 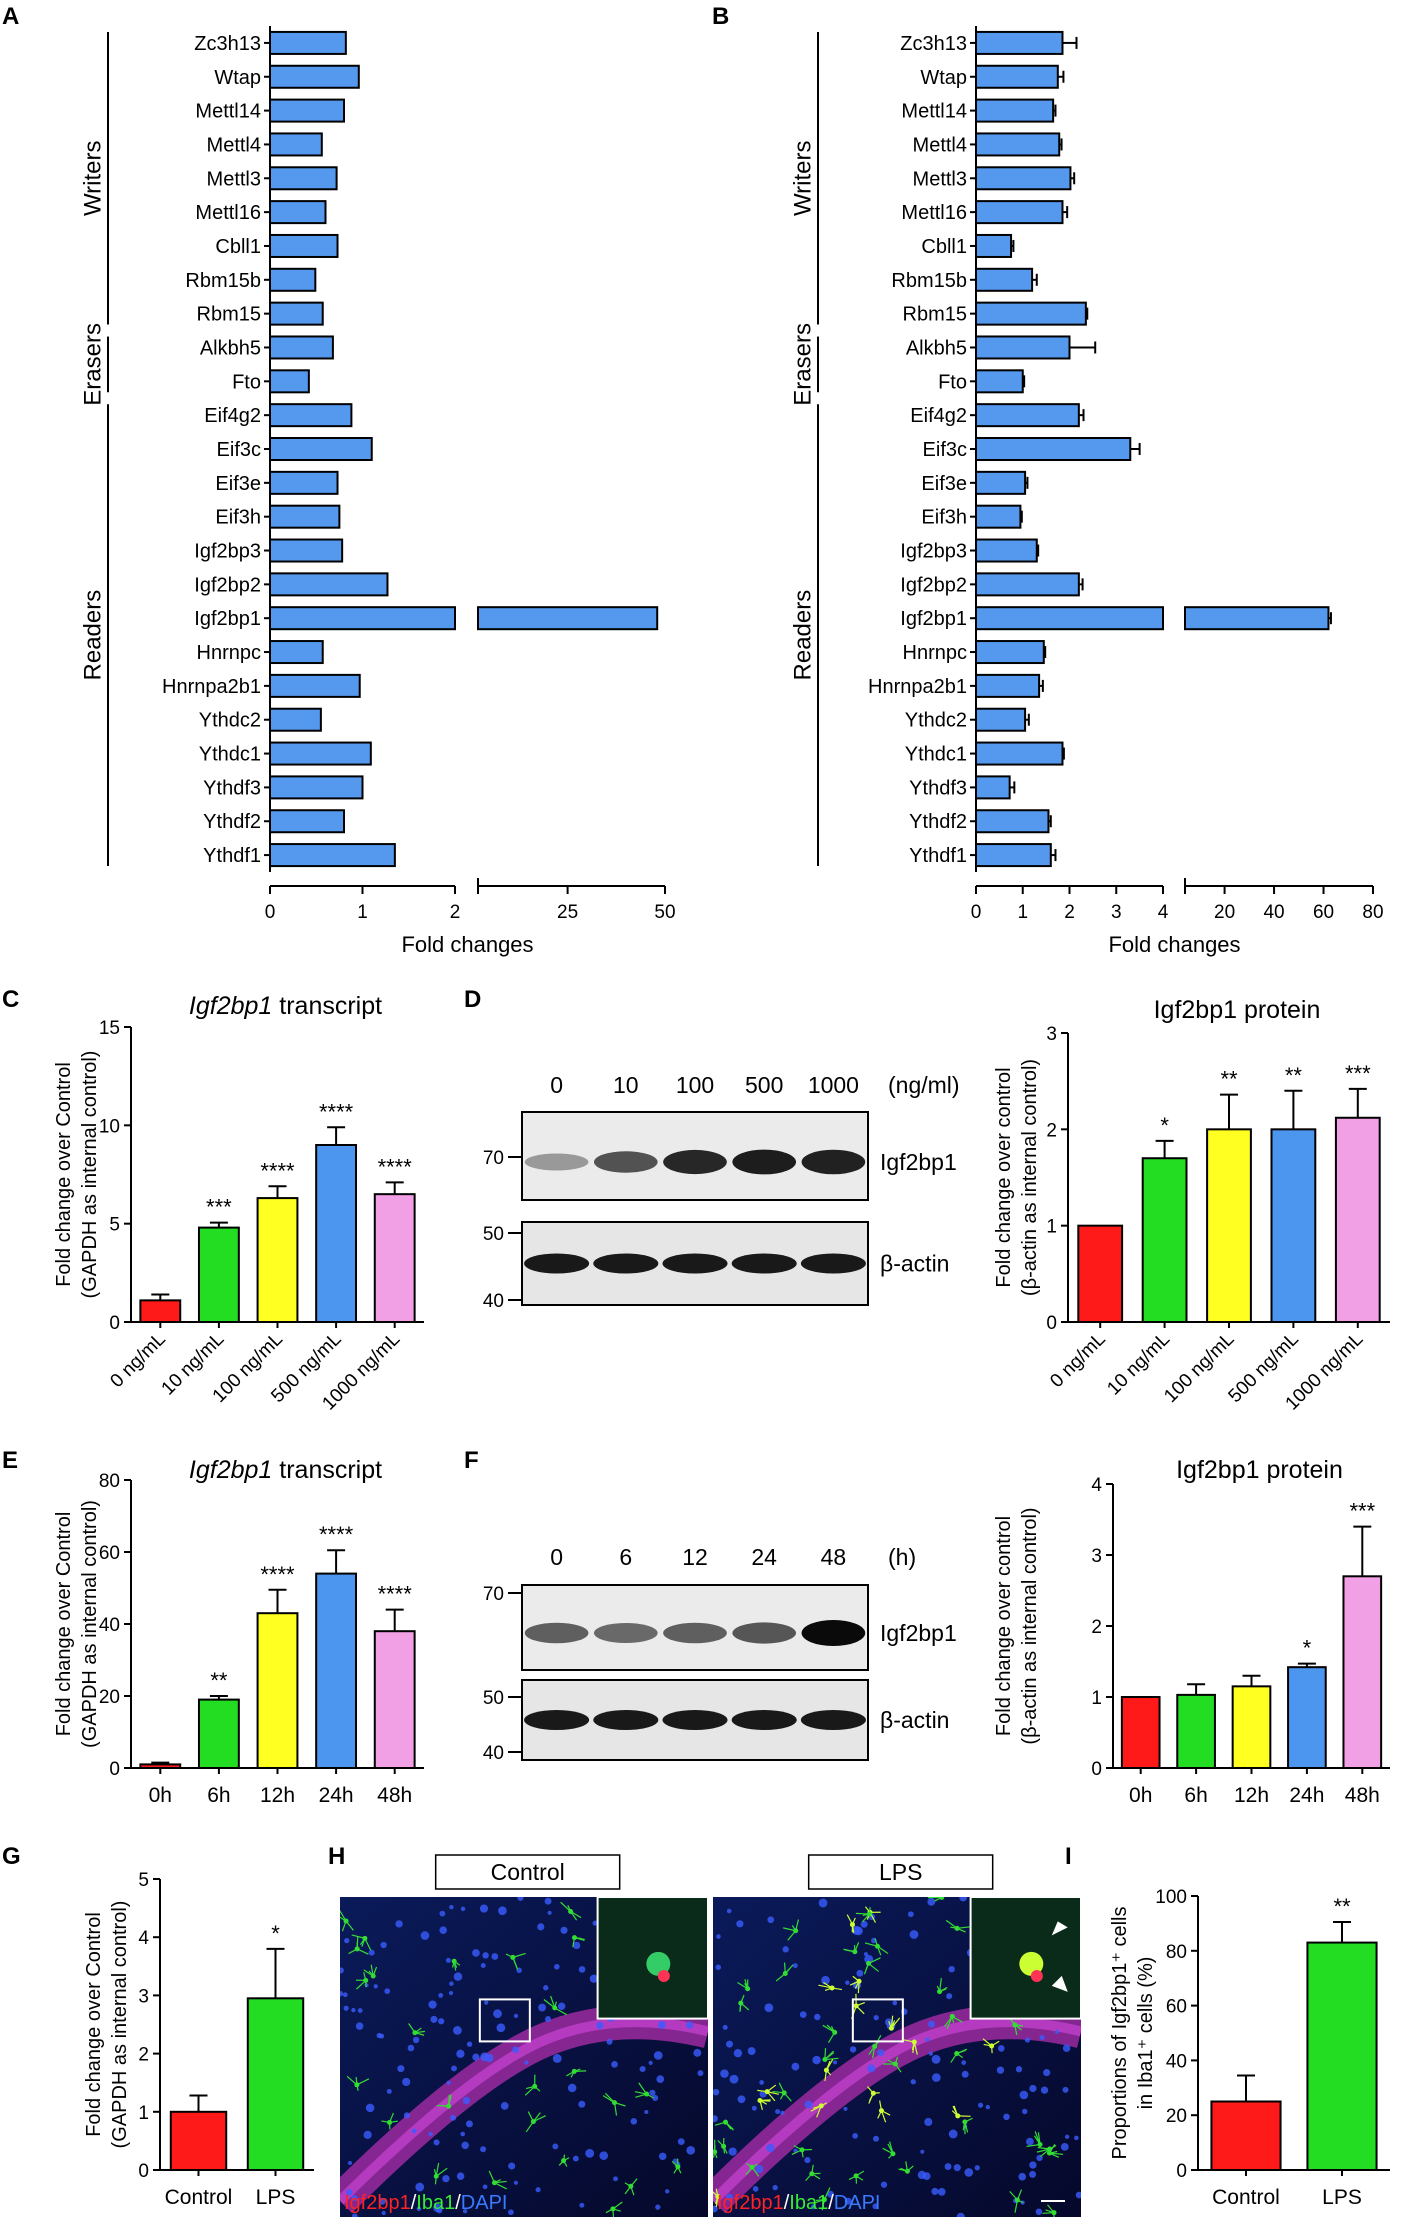 I want to click on blot-lane-label: 0, so click(x=556, y=1085).